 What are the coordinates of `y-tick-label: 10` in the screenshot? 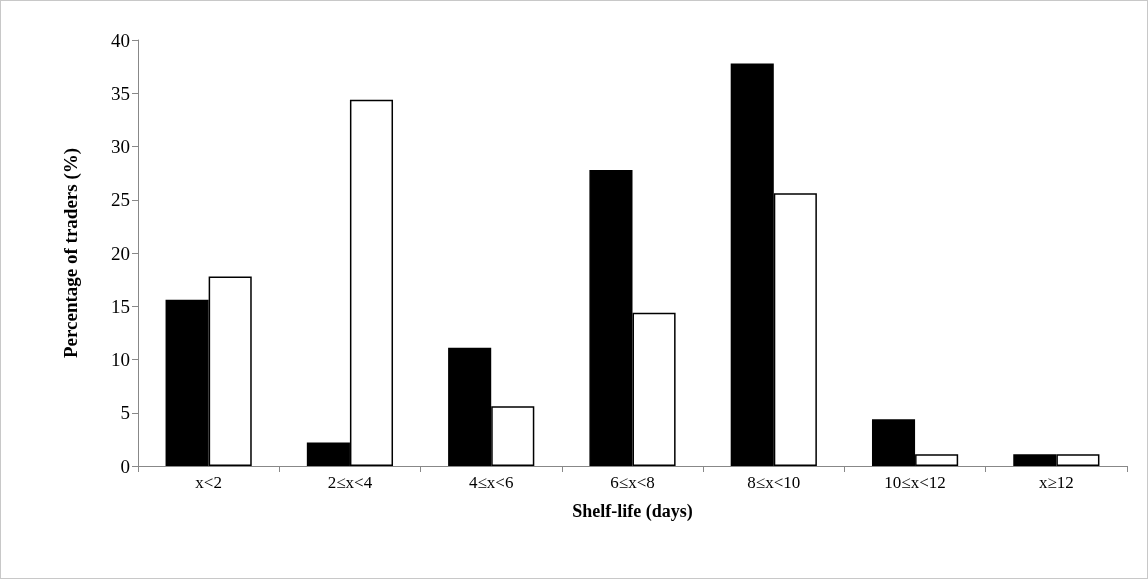 It's located at (120, 359).